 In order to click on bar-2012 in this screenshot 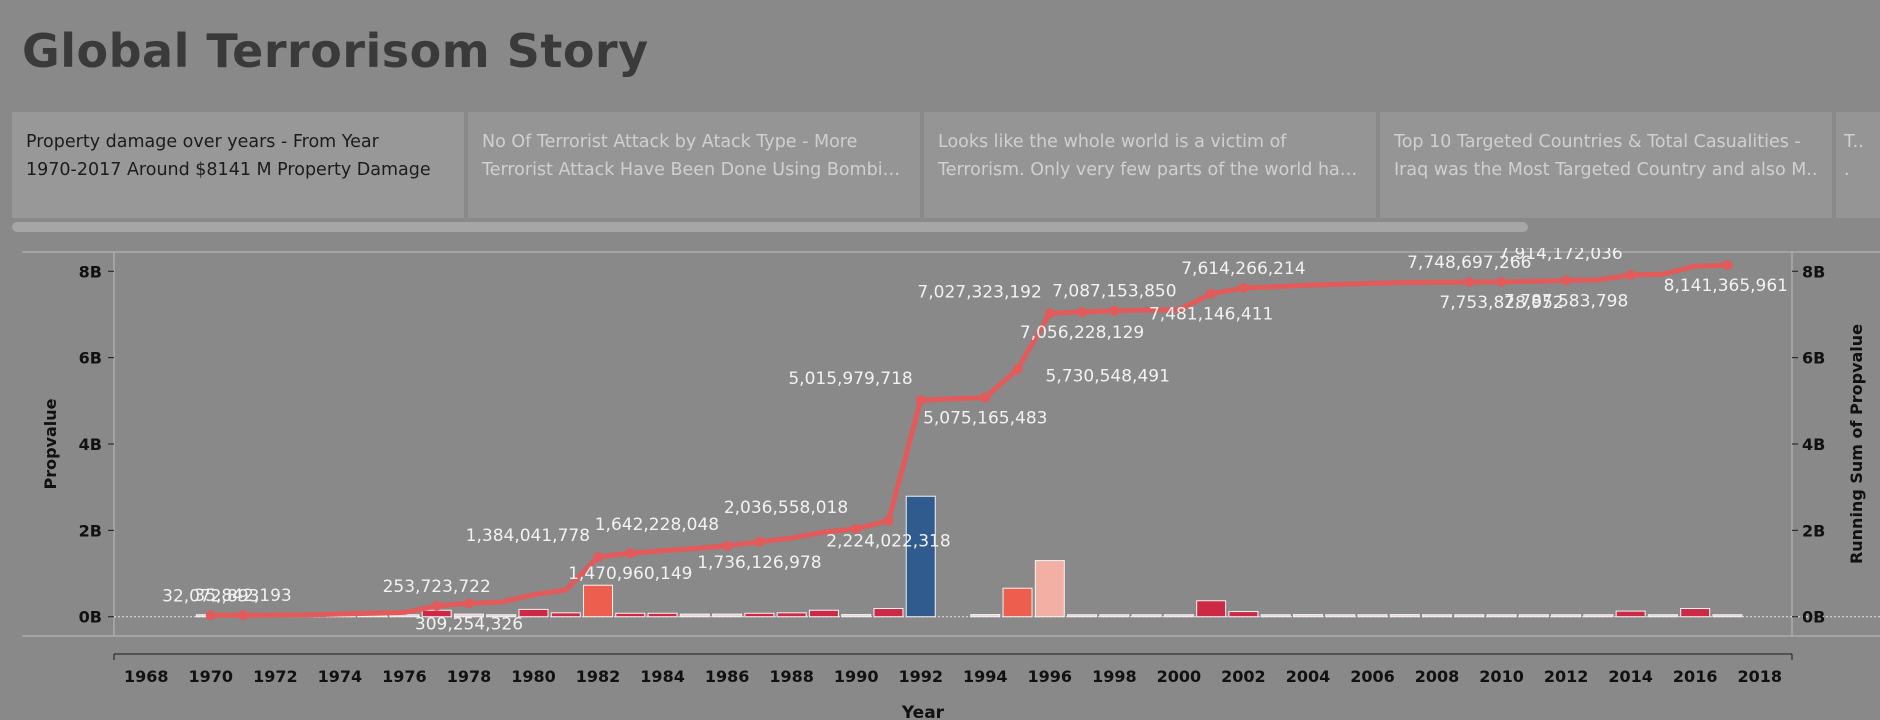, I will do `click(1566, 616)`.